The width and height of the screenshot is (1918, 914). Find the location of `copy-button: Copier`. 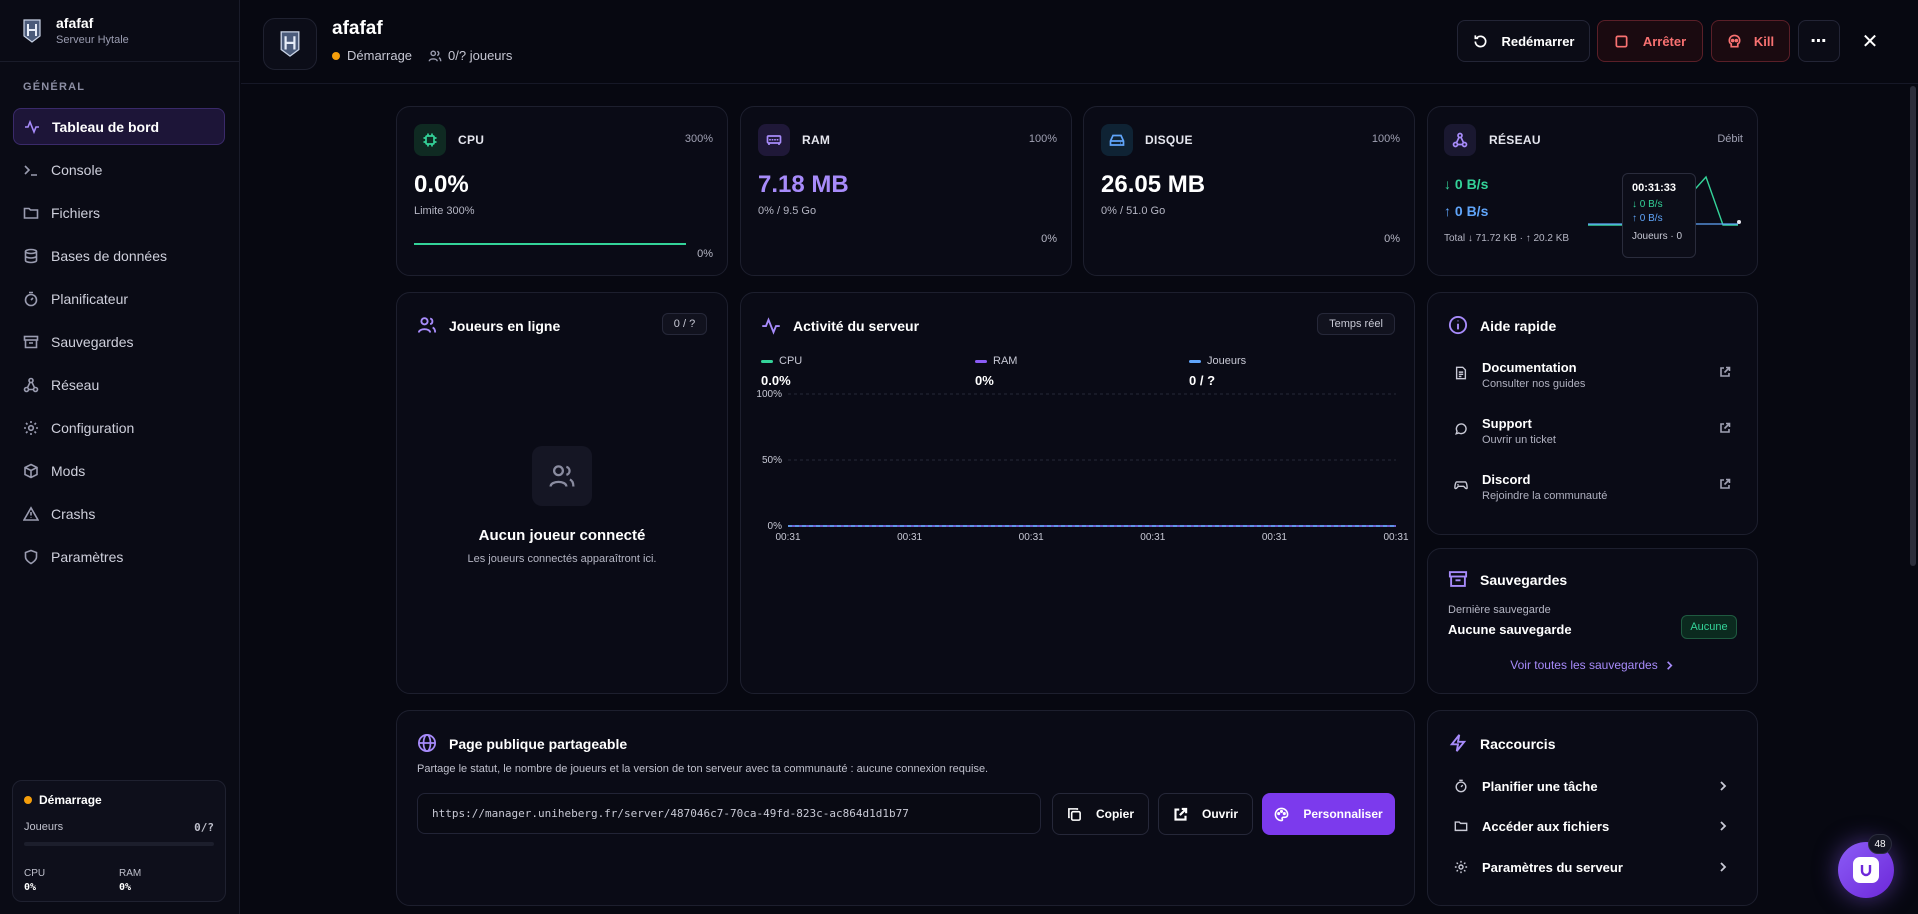

copy-button: Copier is located at coordinates (1100, 814).